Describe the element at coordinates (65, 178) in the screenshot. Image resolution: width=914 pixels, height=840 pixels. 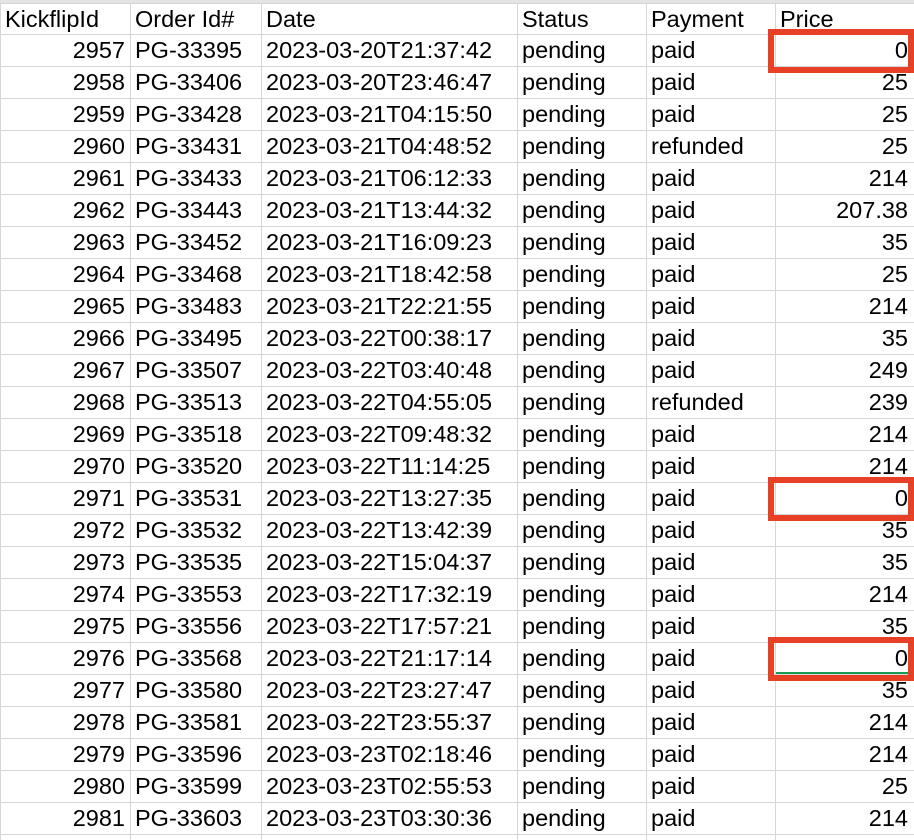
I see `cell-kickflip-id: 2961` at that location.